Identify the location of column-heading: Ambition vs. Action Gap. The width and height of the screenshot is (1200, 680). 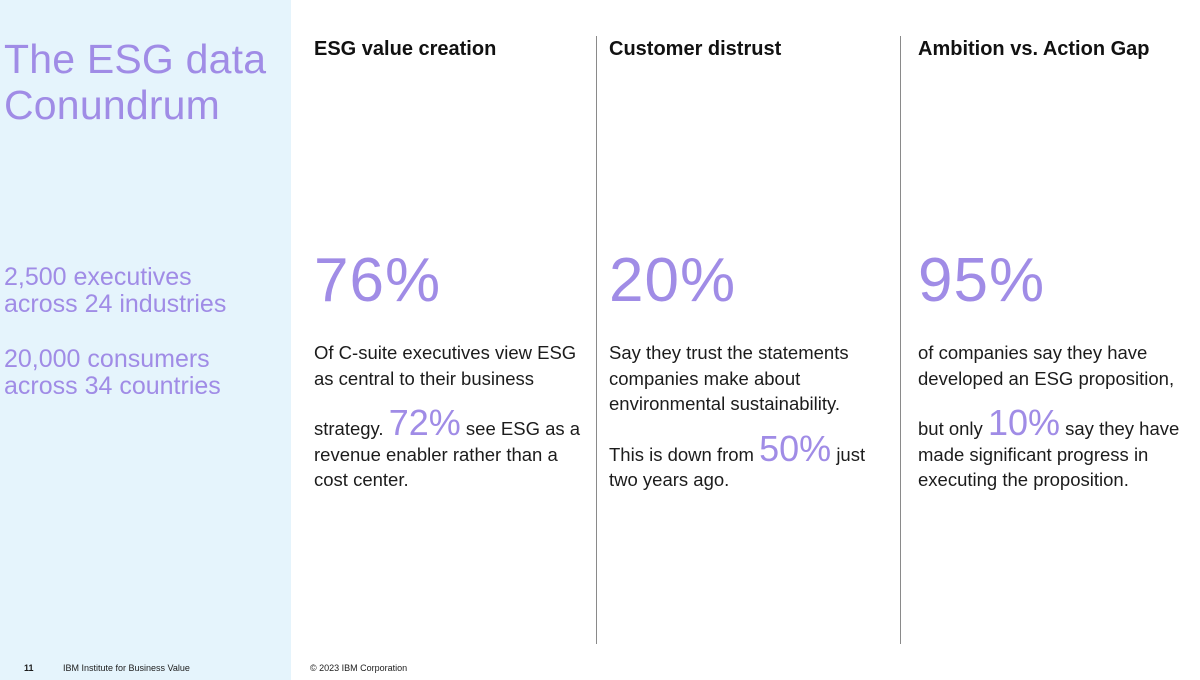
(1034, 49).